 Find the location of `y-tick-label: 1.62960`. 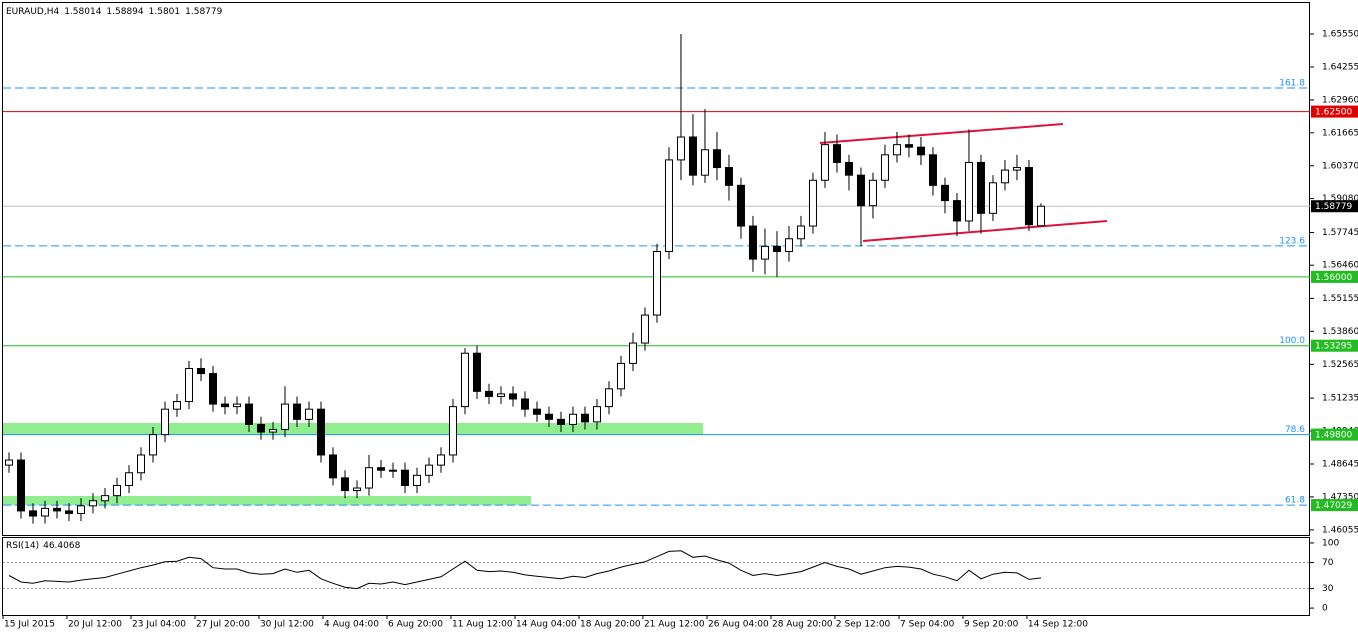

y-tick-label: 1.62960 is located at coordinates (1340, 100).